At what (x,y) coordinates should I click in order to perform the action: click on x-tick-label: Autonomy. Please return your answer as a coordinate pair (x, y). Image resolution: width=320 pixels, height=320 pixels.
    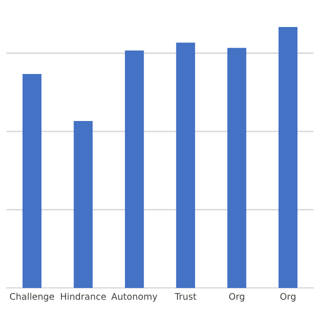
    Looking at the image, I should click on (134, 297).